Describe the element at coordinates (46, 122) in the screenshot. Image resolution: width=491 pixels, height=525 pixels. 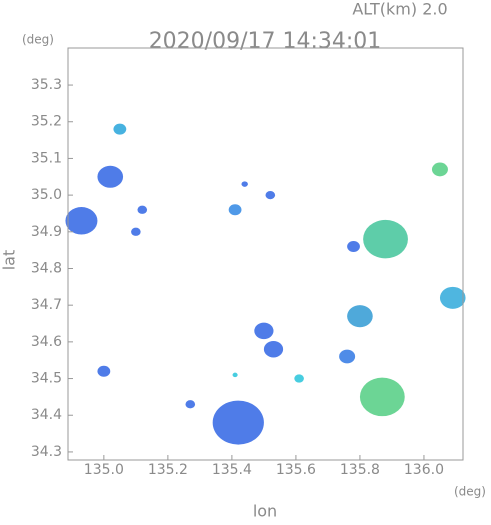
I see `y-tick-label: 35.2` at that location.